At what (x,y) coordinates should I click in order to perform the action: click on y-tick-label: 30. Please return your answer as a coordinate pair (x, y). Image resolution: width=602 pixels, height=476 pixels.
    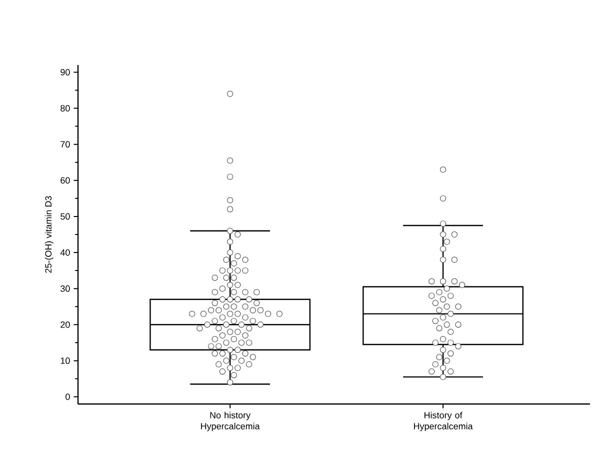
    Looking at the image, I should click on (65, 288).